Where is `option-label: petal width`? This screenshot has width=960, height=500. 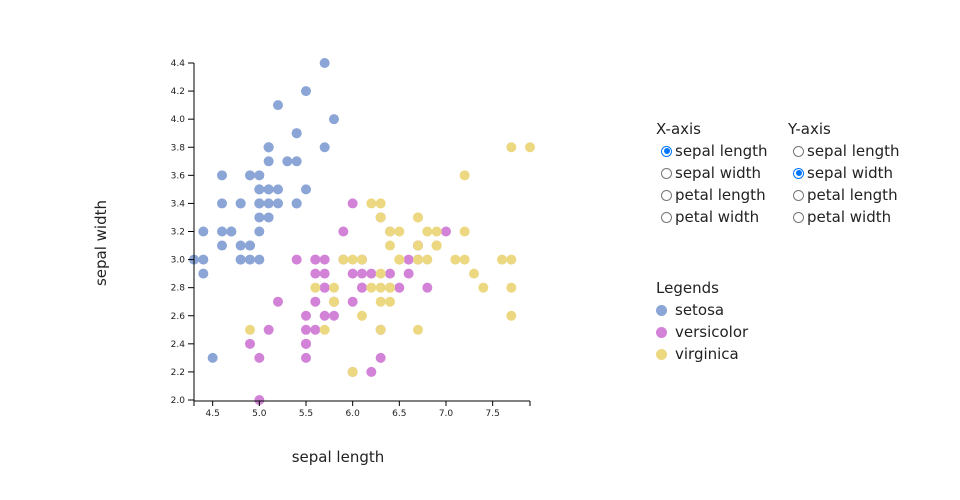 option-label: petal width is located at coordinates (849, 217).